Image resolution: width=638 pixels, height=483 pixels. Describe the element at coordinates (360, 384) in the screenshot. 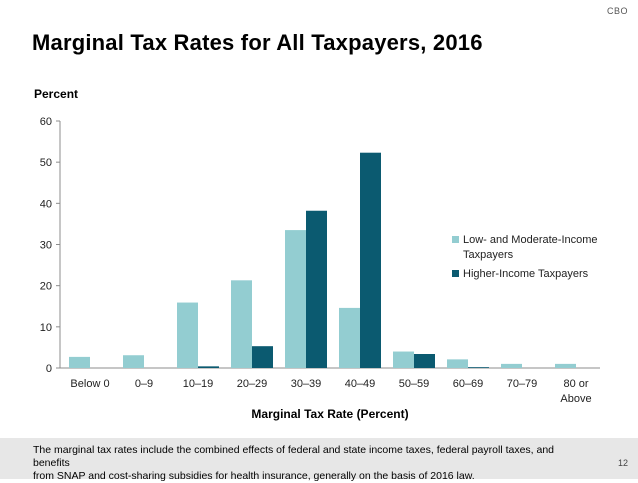

I see `x-tick-label: 40–49` at that location.